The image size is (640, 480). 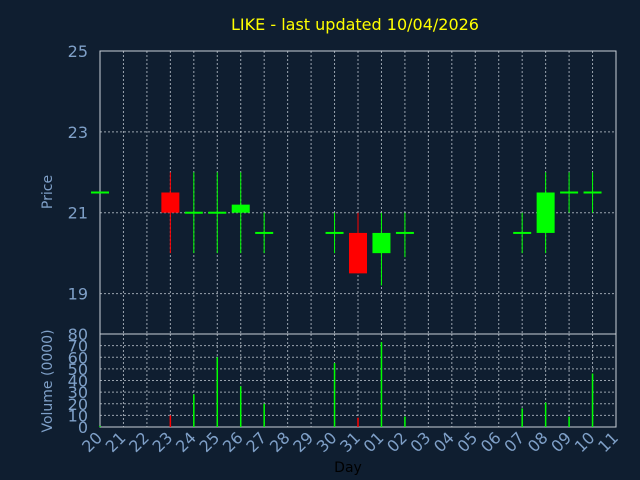 I want to click on price-tick-label: 19, so click(x=78, y=294).